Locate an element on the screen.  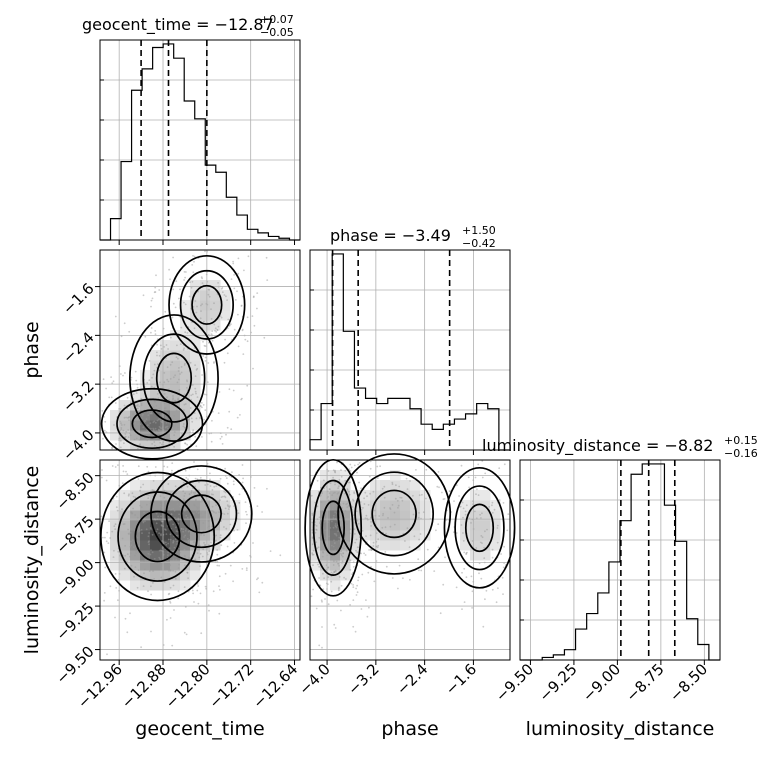
xtick-label-phase: −1.6 is located at coordinates (461, 679).